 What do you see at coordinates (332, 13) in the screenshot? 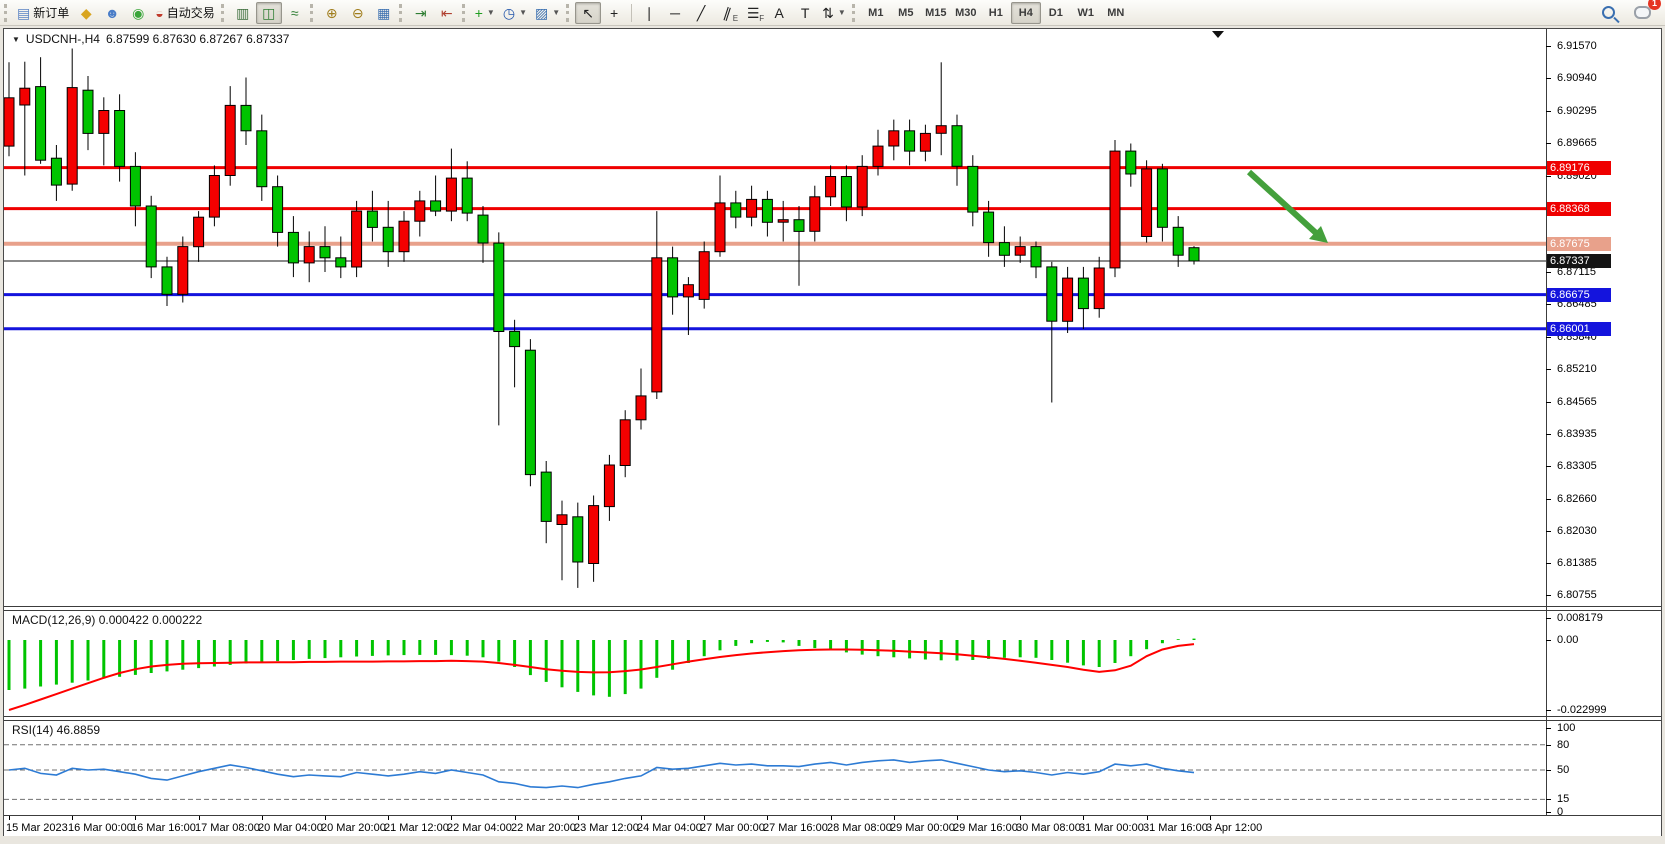
I see `zoom-in-button: ⊕` at bounding box center [332, 13].